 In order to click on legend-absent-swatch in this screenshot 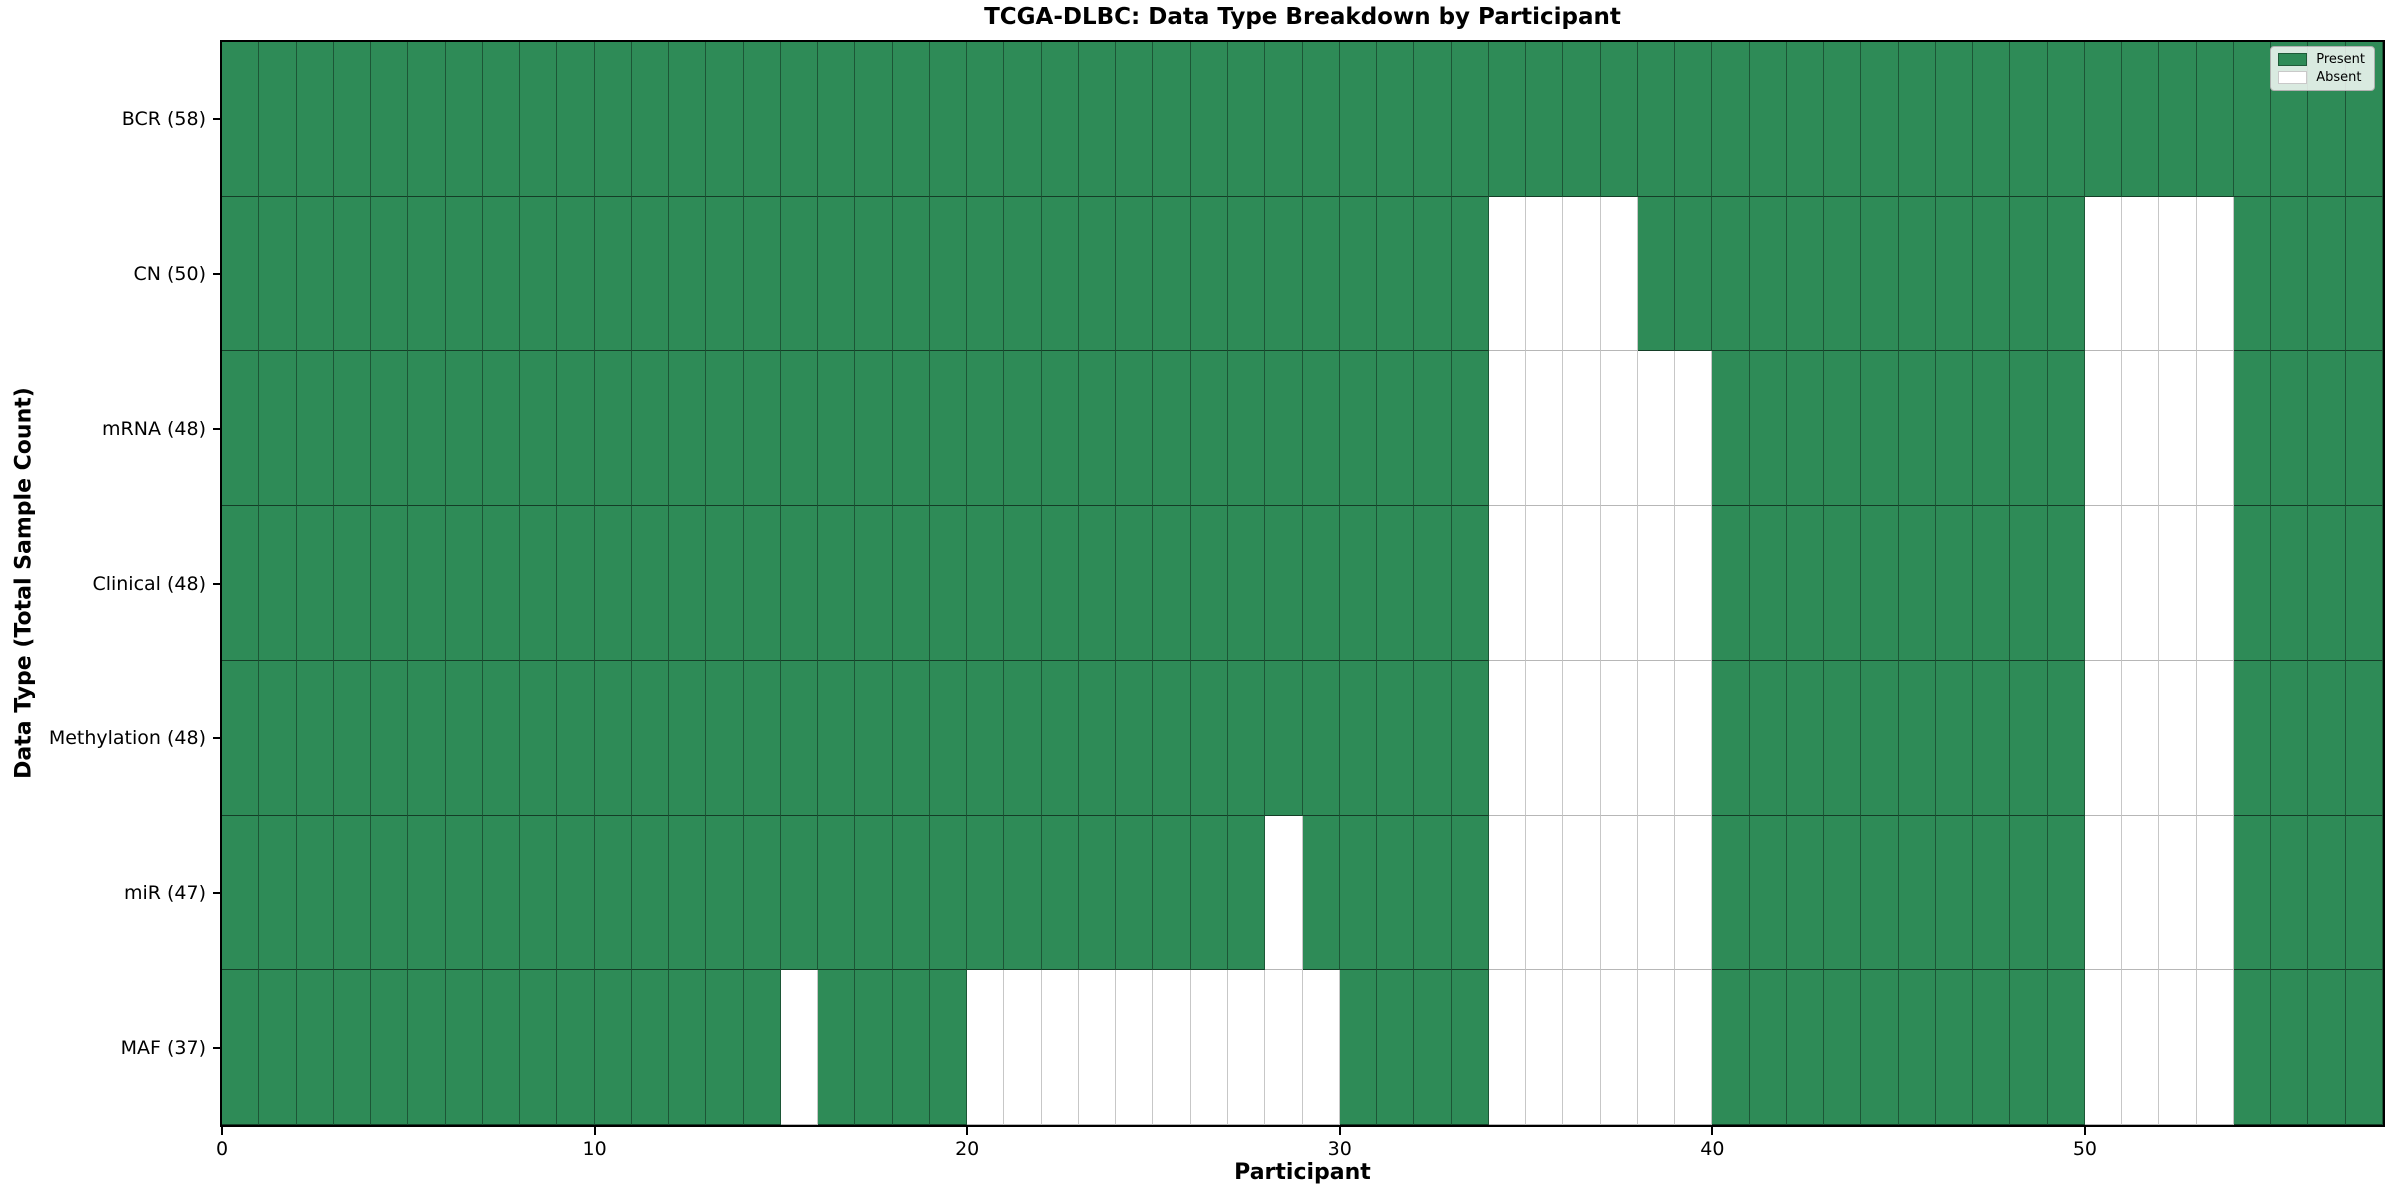, I will do `click(2293, 77)`.